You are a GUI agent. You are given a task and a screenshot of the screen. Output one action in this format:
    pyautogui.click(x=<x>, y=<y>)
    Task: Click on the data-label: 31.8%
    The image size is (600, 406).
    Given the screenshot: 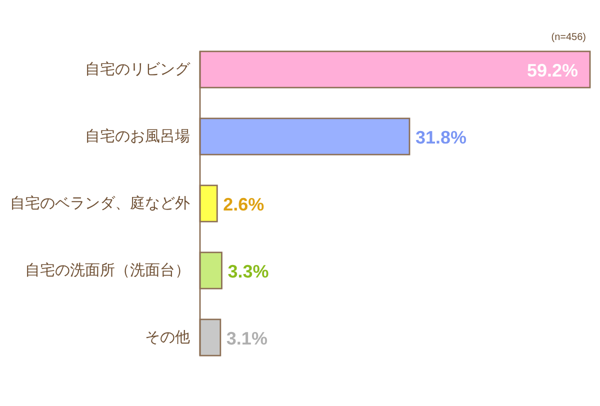 What is the action you would take?
    pyautogui.click(x=441, y=138)
    